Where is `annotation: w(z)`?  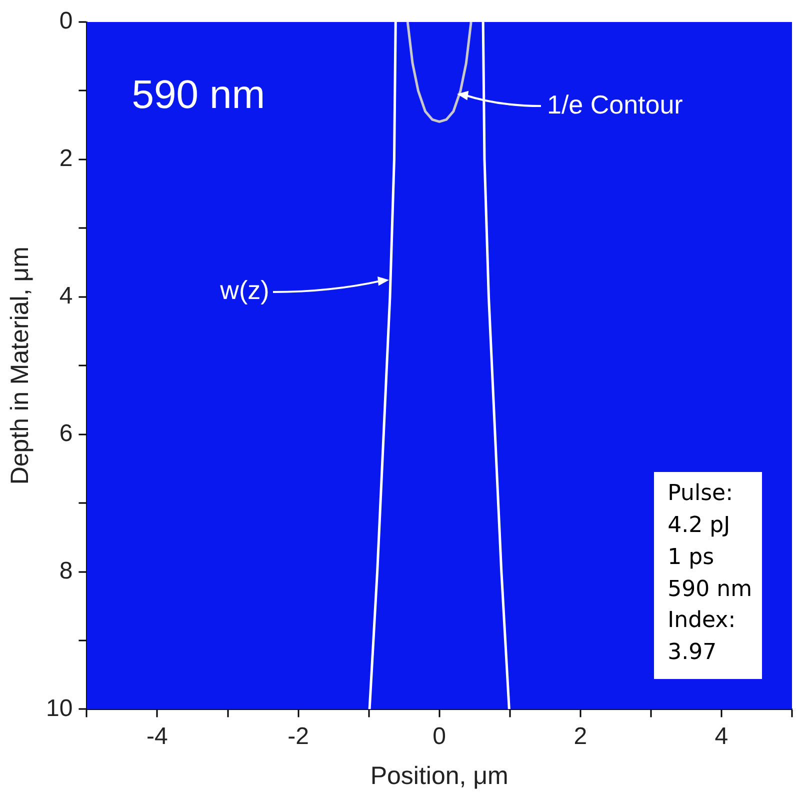
annotation: w(z) is located at coordinates (244, 289).